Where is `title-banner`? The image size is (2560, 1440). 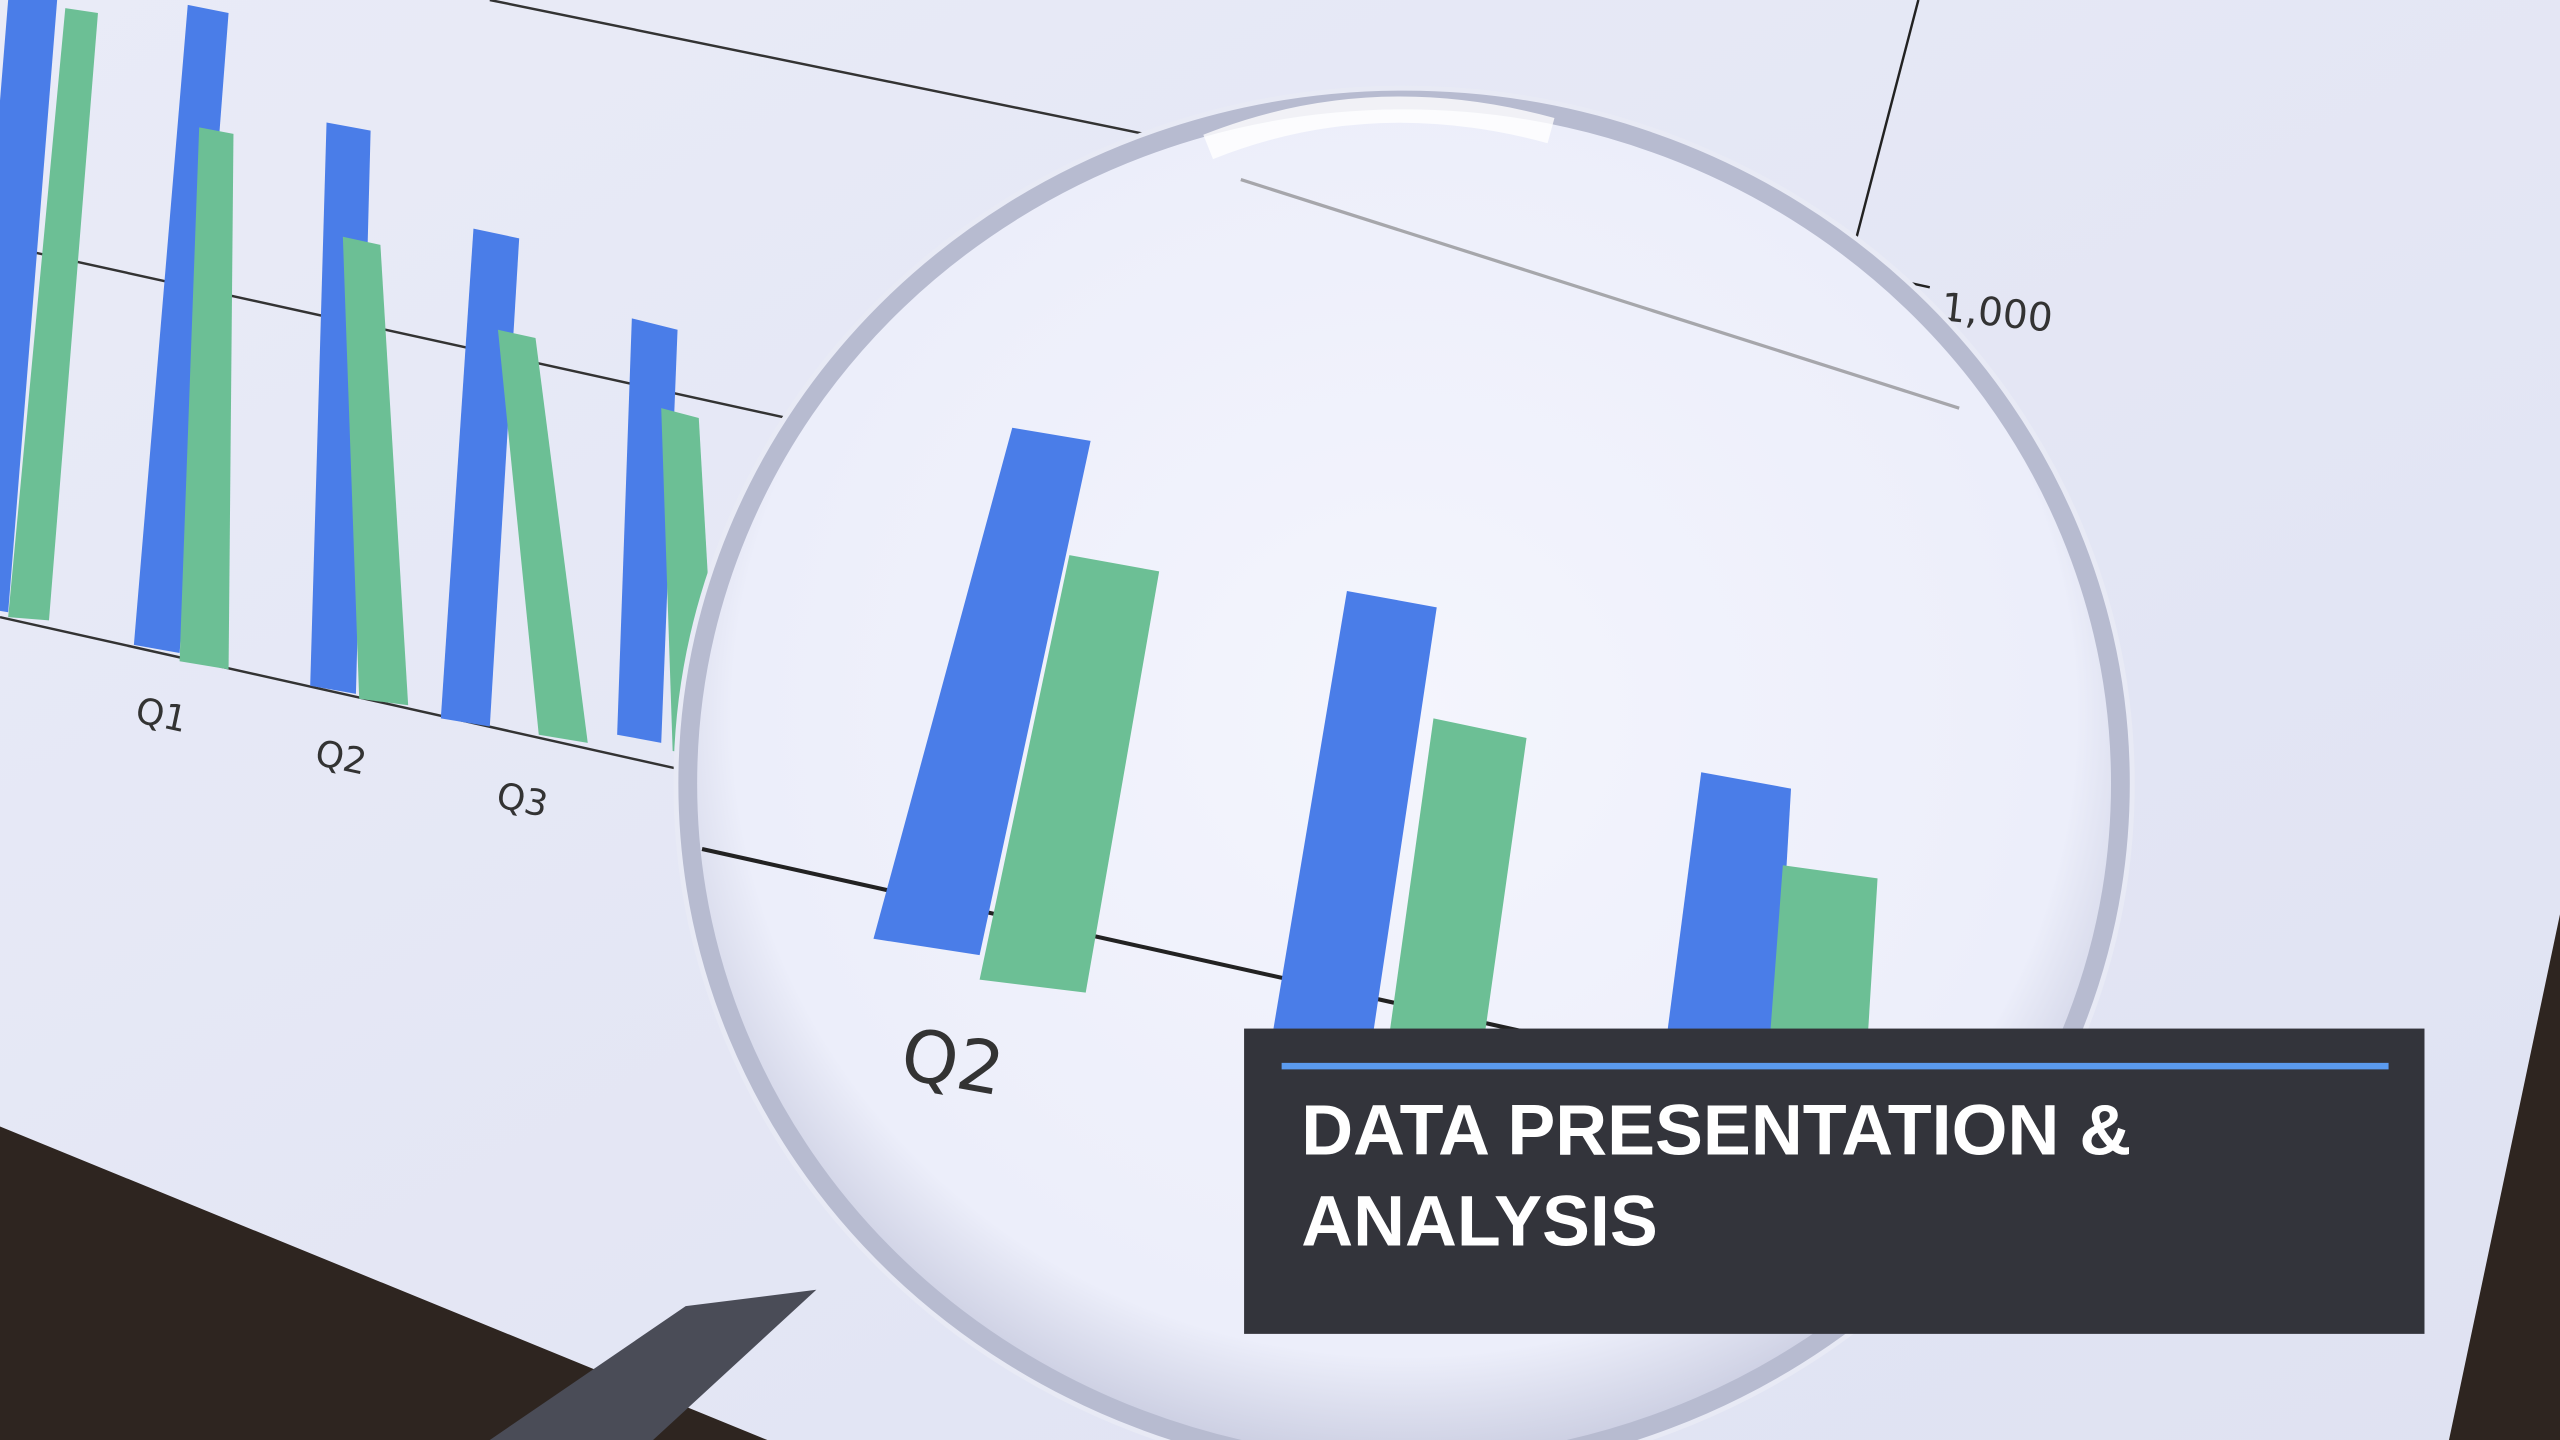 title-banner is located at coordinates (1834, 1181).